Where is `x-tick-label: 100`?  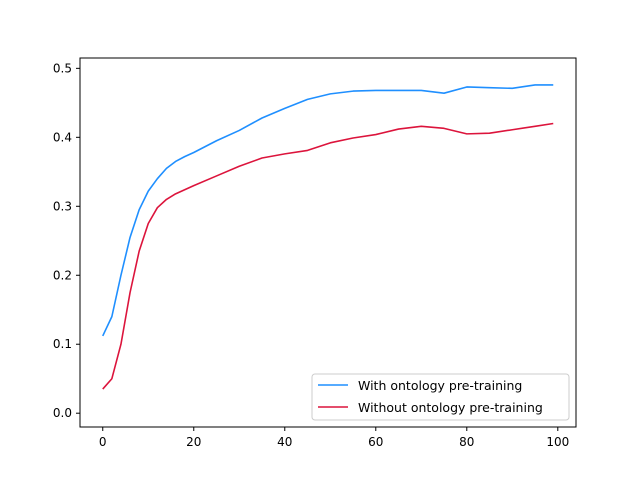 x-tick-label: 100 is located at coordinates (557, 442).